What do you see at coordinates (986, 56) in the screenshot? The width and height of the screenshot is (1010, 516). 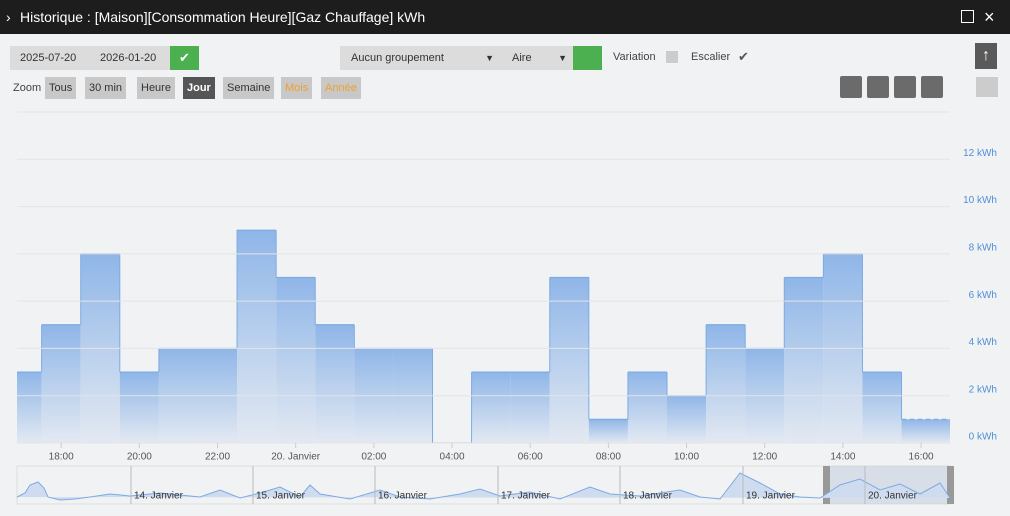 I see `up-button: ↑` at bounding box center [986, 56].